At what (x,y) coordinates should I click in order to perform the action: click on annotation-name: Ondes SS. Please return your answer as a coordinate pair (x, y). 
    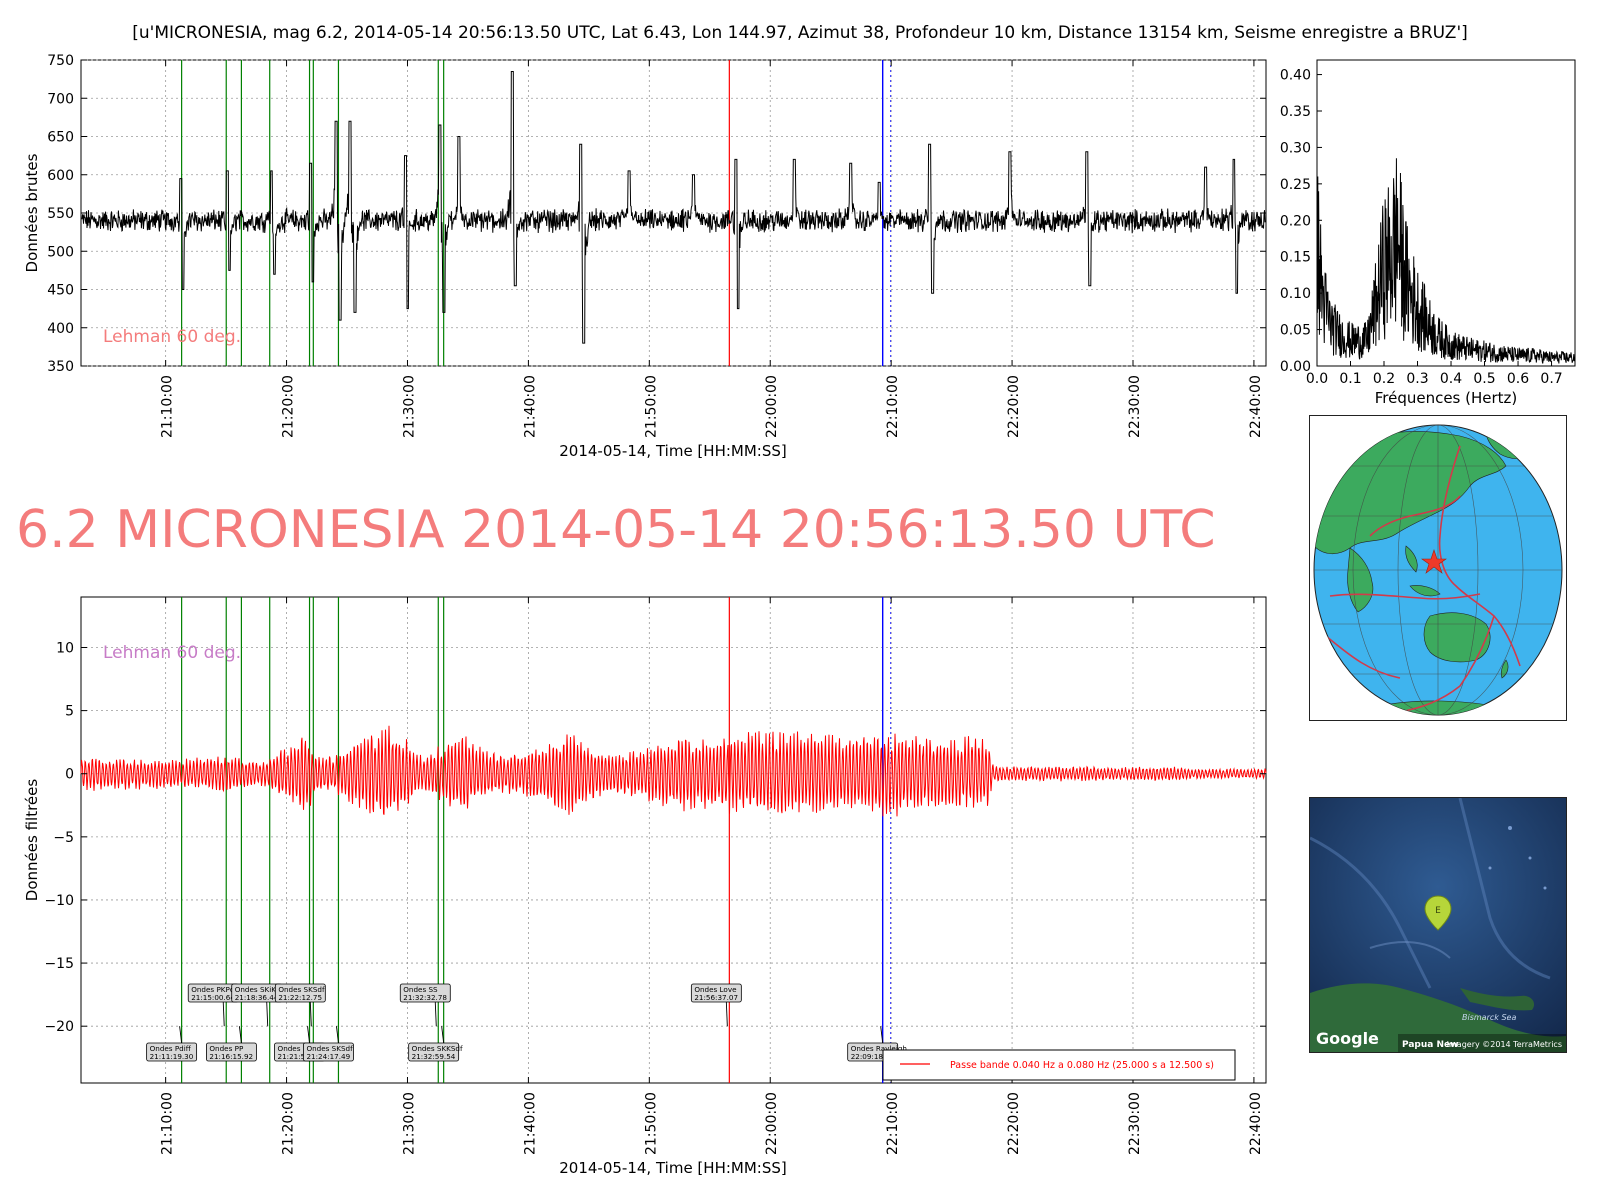
    Looking at the image, I should click on (420, 989).